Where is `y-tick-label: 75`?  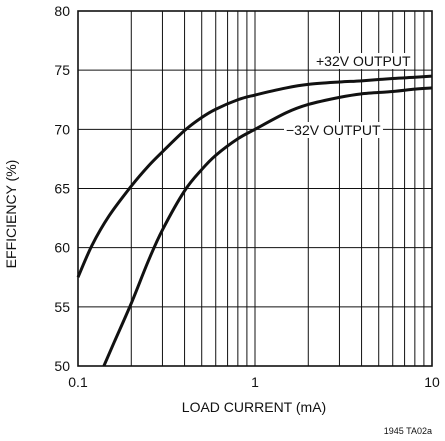 y-tick-label: 75 is located at coordinates (62, 70).